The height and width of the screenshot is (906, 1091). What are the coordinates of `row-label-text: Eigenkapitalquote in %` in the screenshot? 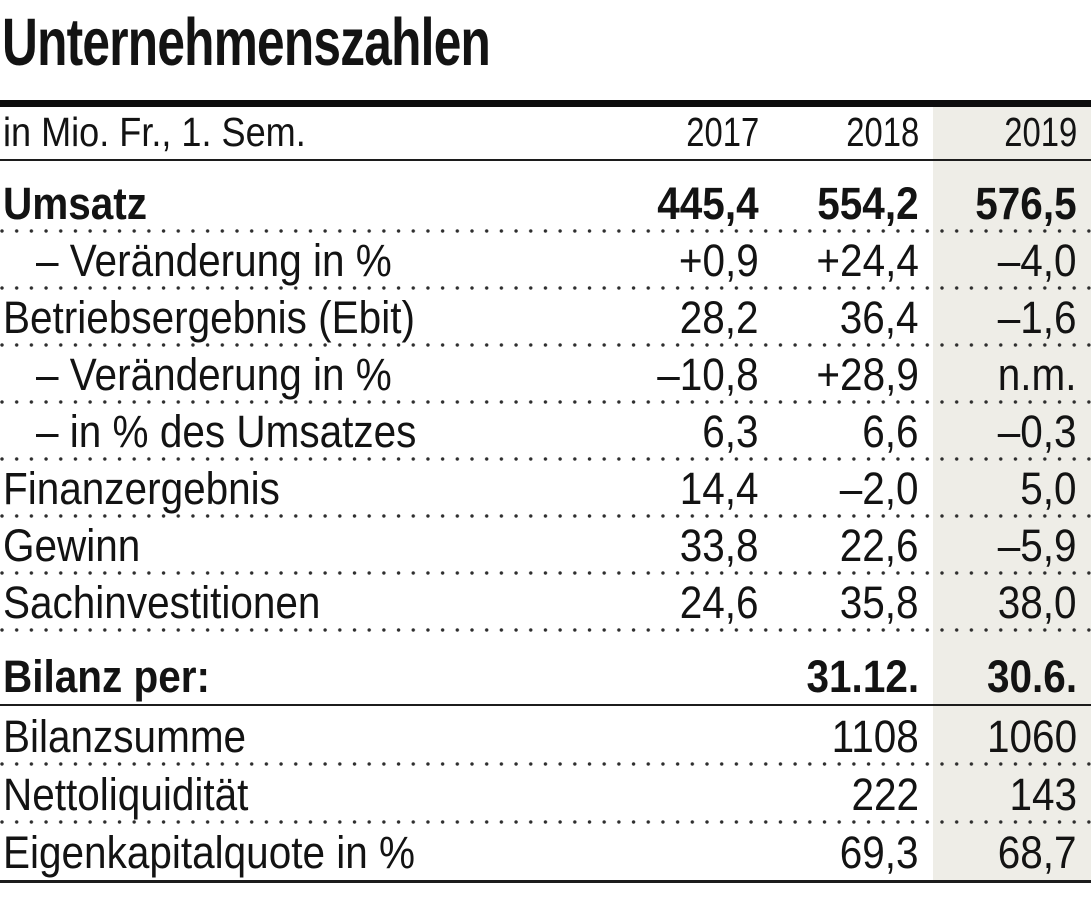 It's located at (209, 852).